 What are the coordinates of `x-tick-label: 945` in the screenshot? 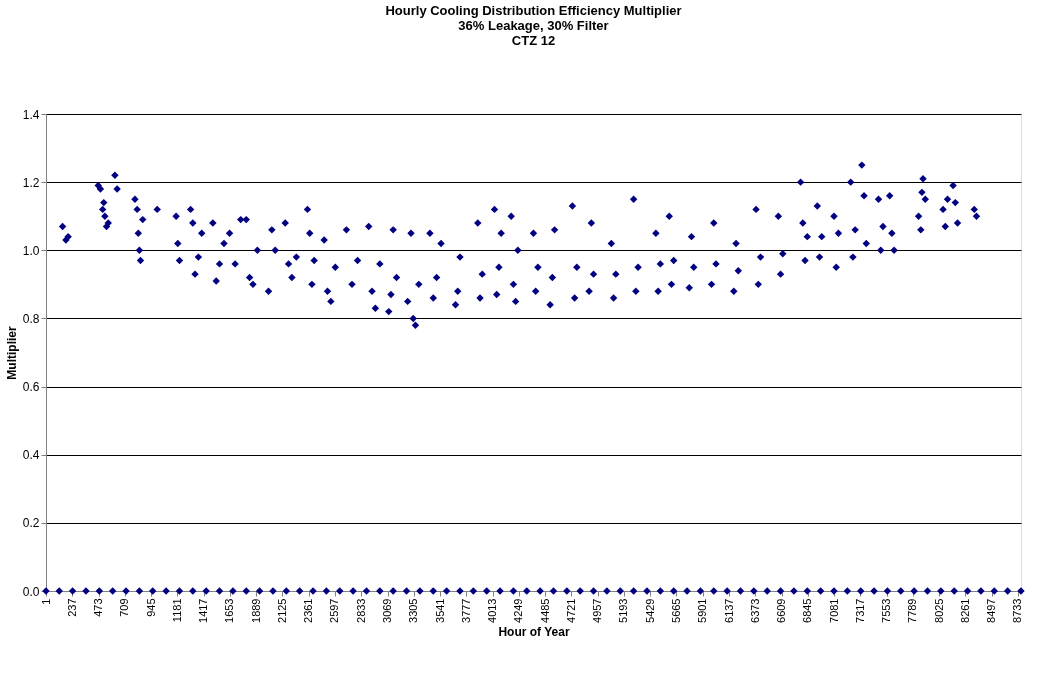 It's located at (150, 607).